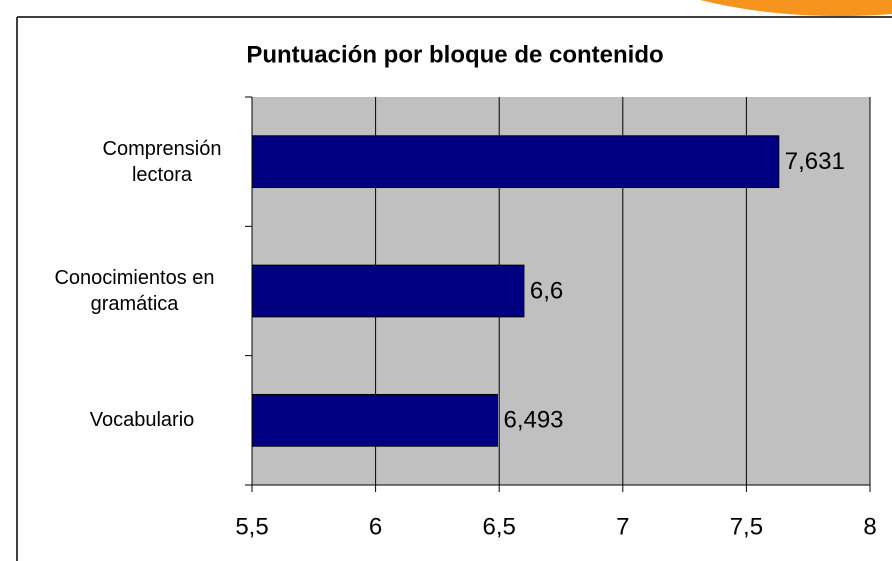  What do you see at coordinates (796, 8) in the screenshot?
I see `decoration` at bounding box center [796, 8].